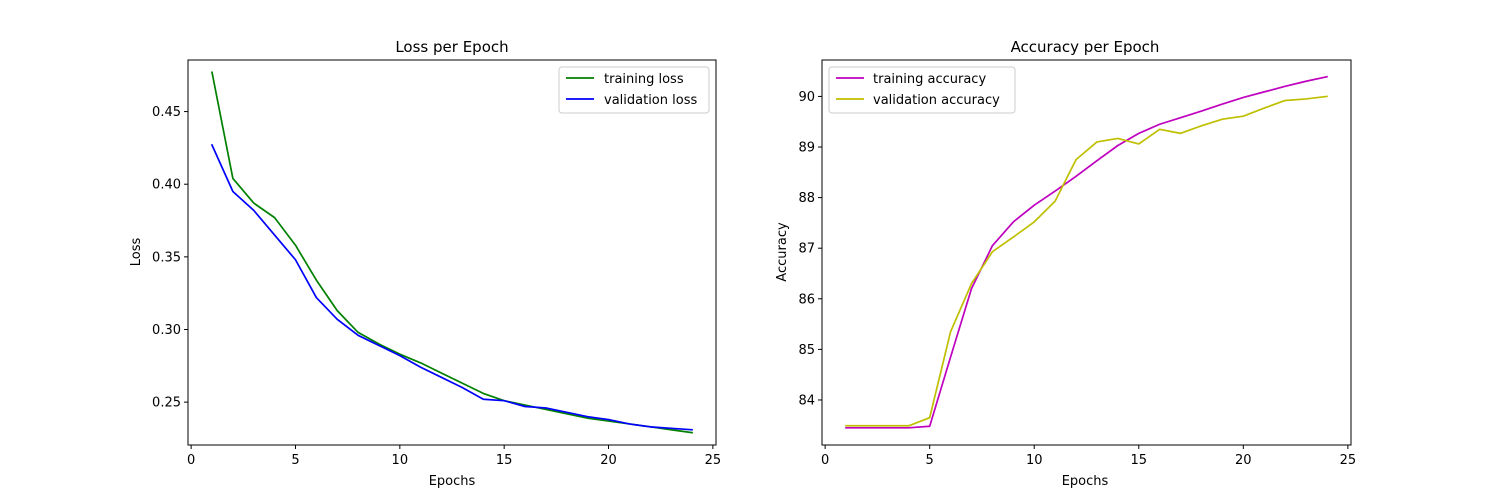  Describe the element at coordinates (295, 460) in the screenshot. I see `loss-xtick-label: 5` at that location.